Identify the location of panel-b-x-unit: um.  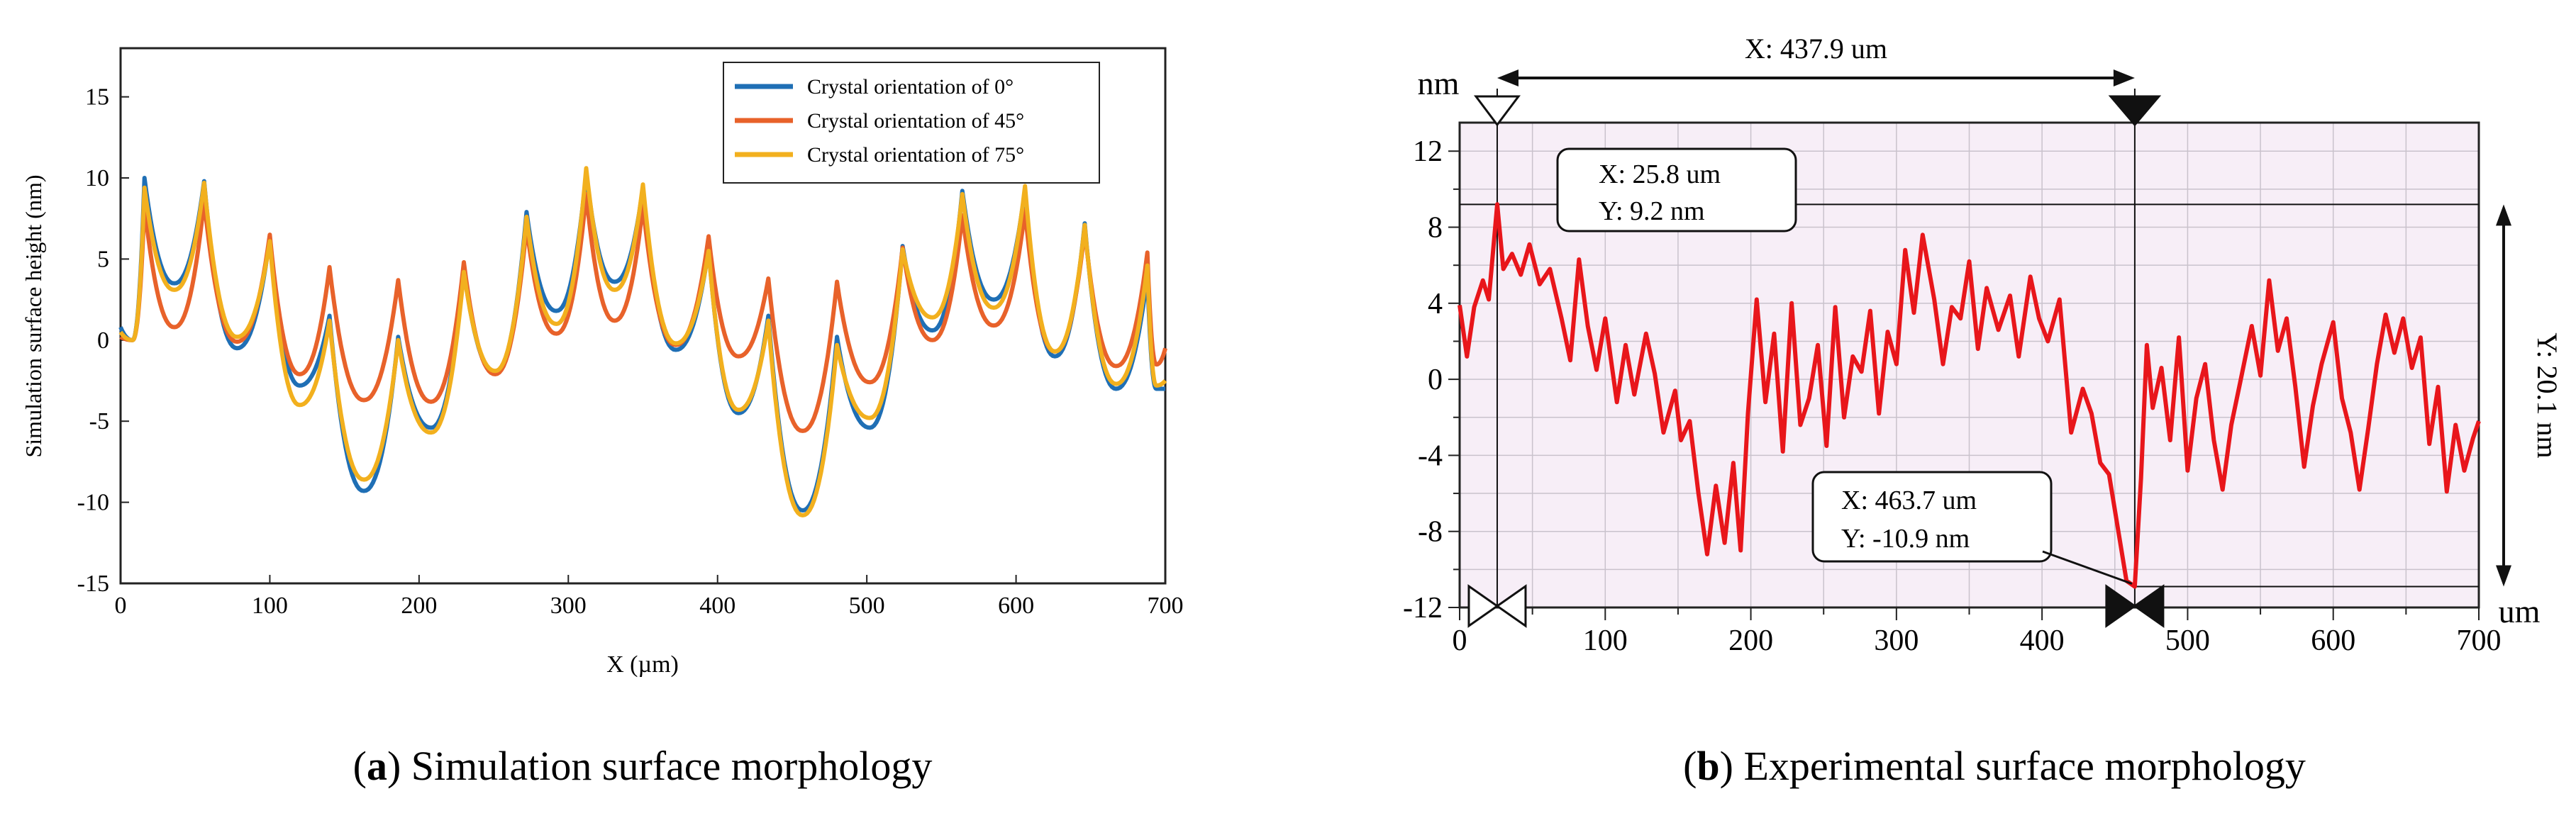
(2520, 611).